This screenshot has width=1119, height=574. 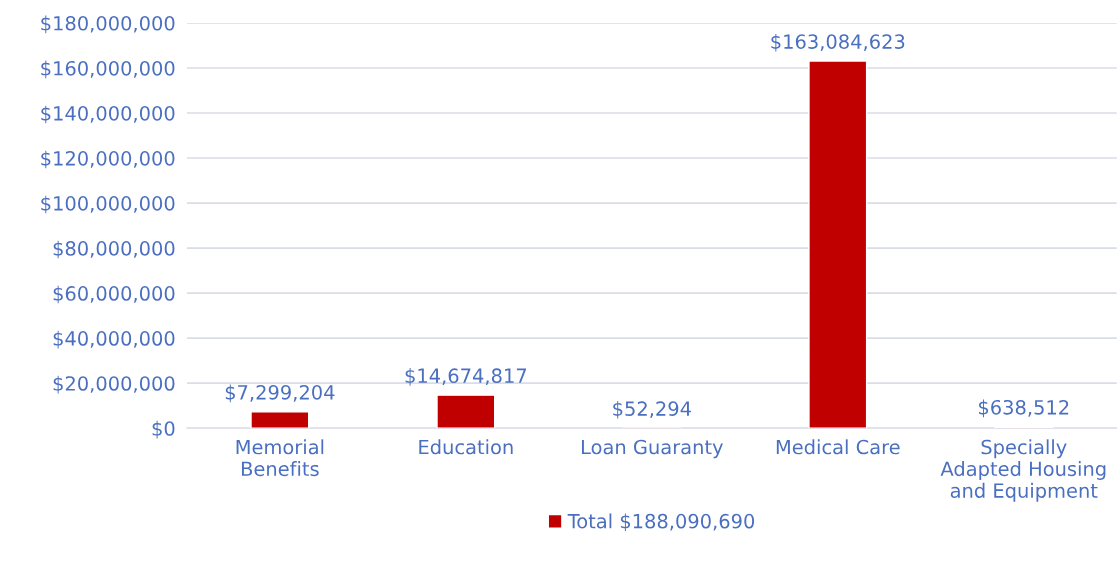 I want to click on data-label: $14,674,817, so click(x=466, y=377).